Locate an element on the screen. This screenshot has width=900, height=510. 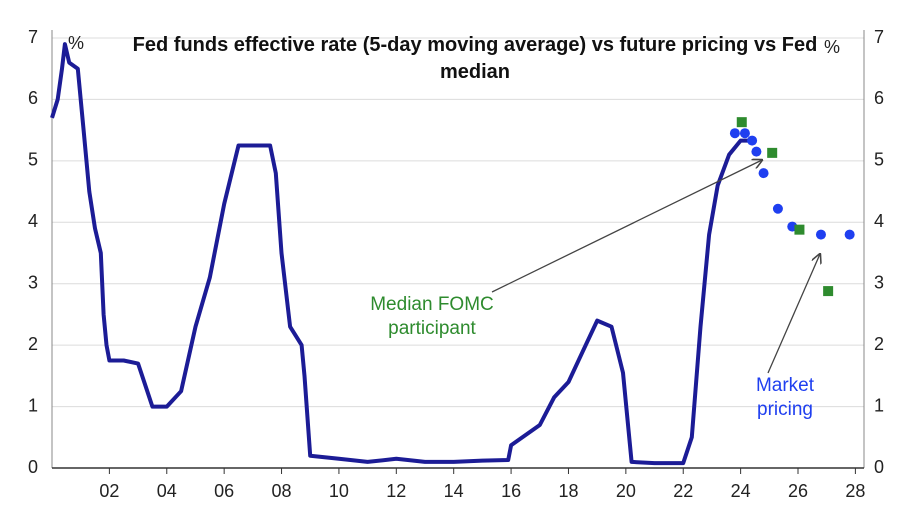
x-tick-label: 16 is located at coordinates (511, 491).